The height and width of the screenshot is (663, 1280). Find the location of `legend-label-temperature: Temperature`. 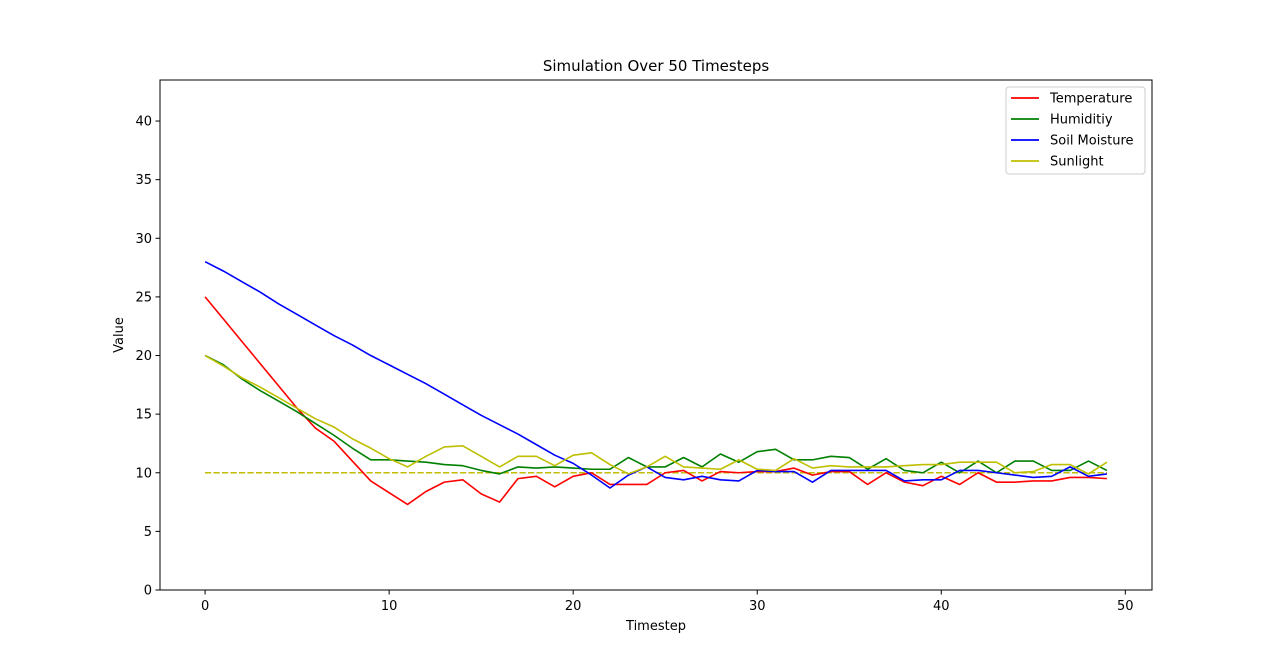

legend-label-temperature: Temperature is located at coordinates (1090, 99).